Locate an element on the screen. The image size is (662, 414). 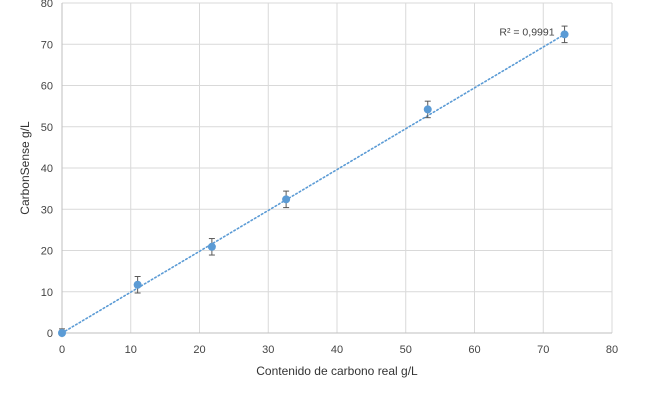
x-tick-labels: 0 10 20 30 40 50 60 70 80 is located at coordinates (338, 350).